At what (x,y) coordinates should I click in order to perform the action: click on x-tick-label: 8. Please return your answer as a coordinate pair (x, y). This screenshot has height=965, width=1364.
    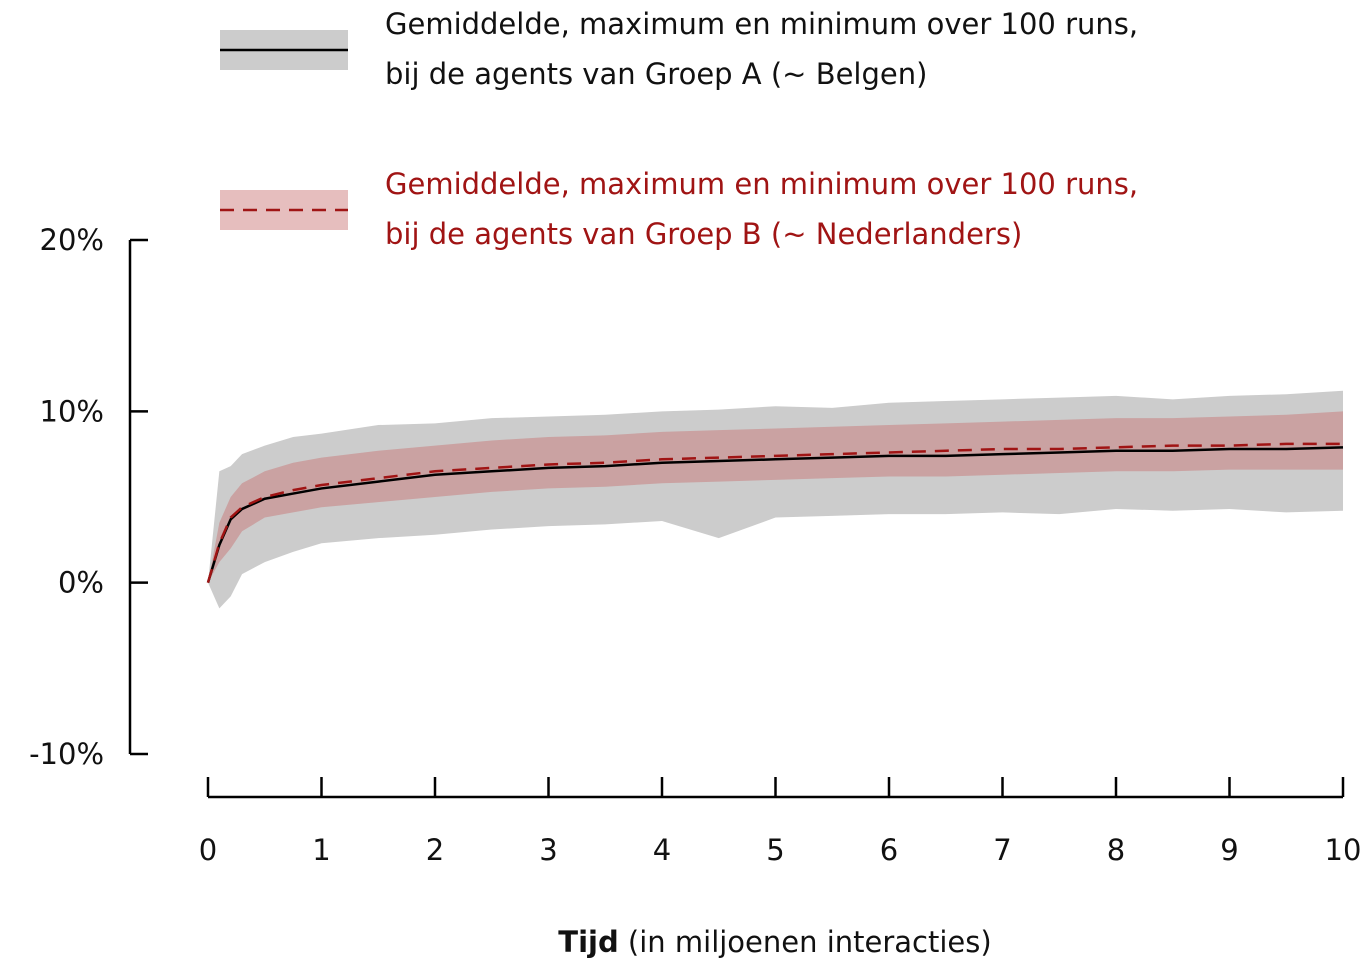
    Looking at the image, I should click on (1116, 850).